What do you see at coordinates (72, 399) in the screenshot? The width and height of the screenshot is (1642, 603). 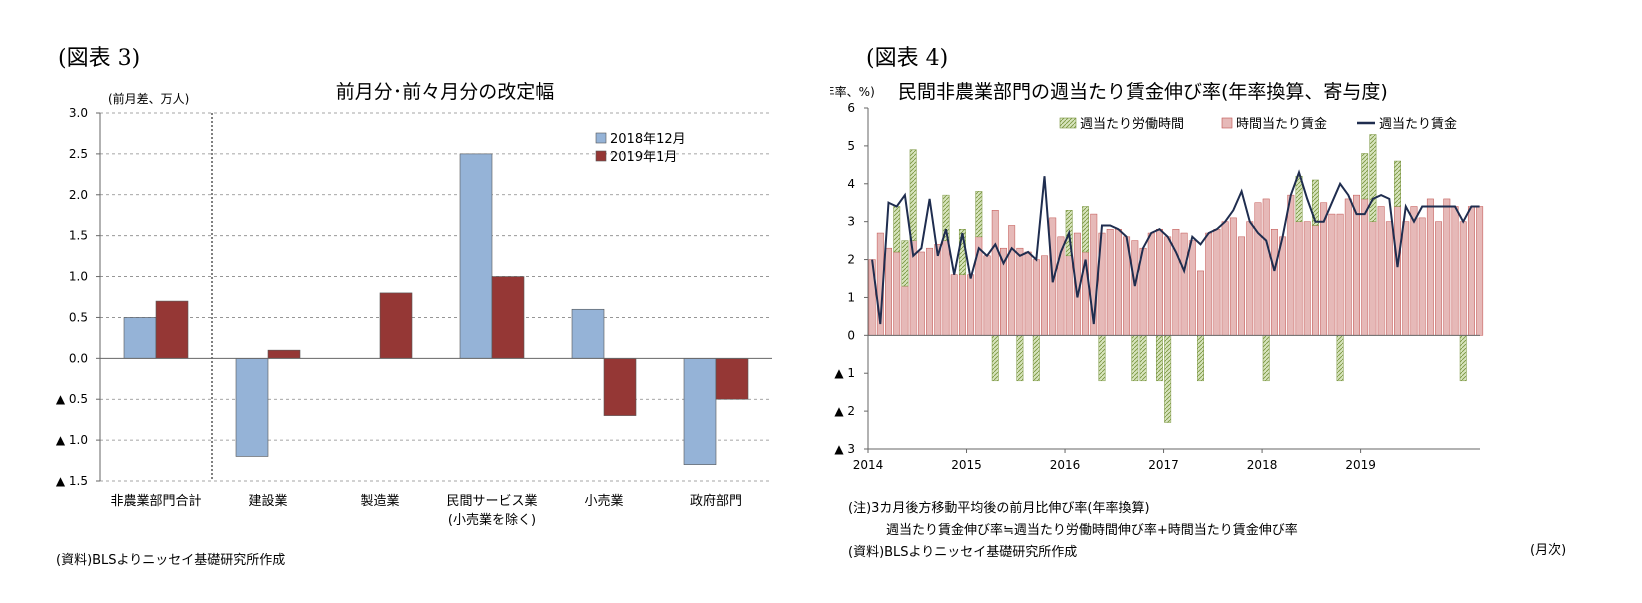 I see `left-ytick-label: ▲ 0.5` at bounding box center [72, 399].